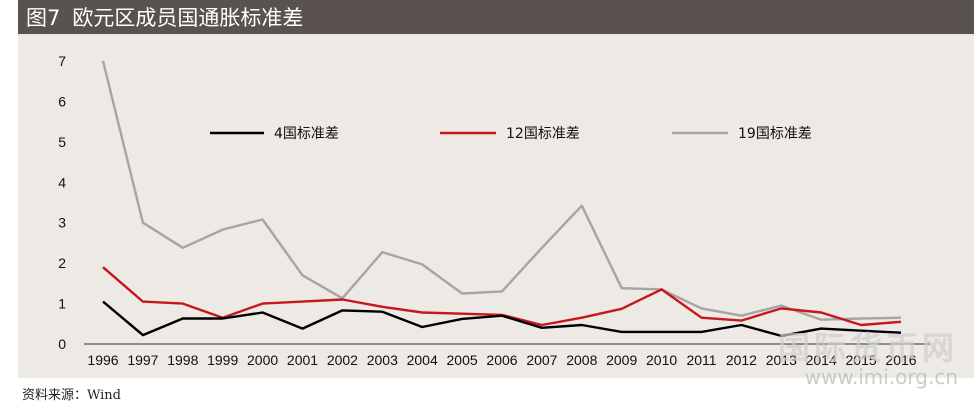 The width and height of the screenshot is (974, 410). I want to click on legend-label: 12国标准差, so click(543, 134).